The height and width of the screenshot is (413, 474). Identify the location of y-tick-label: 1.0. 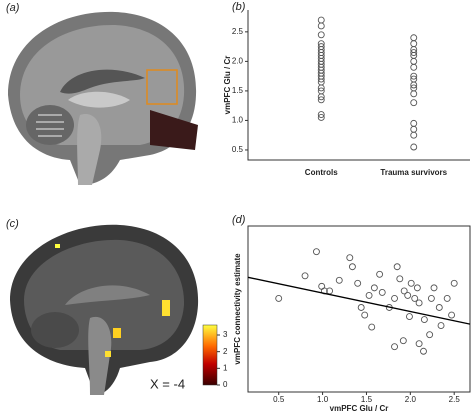
(238, 120).